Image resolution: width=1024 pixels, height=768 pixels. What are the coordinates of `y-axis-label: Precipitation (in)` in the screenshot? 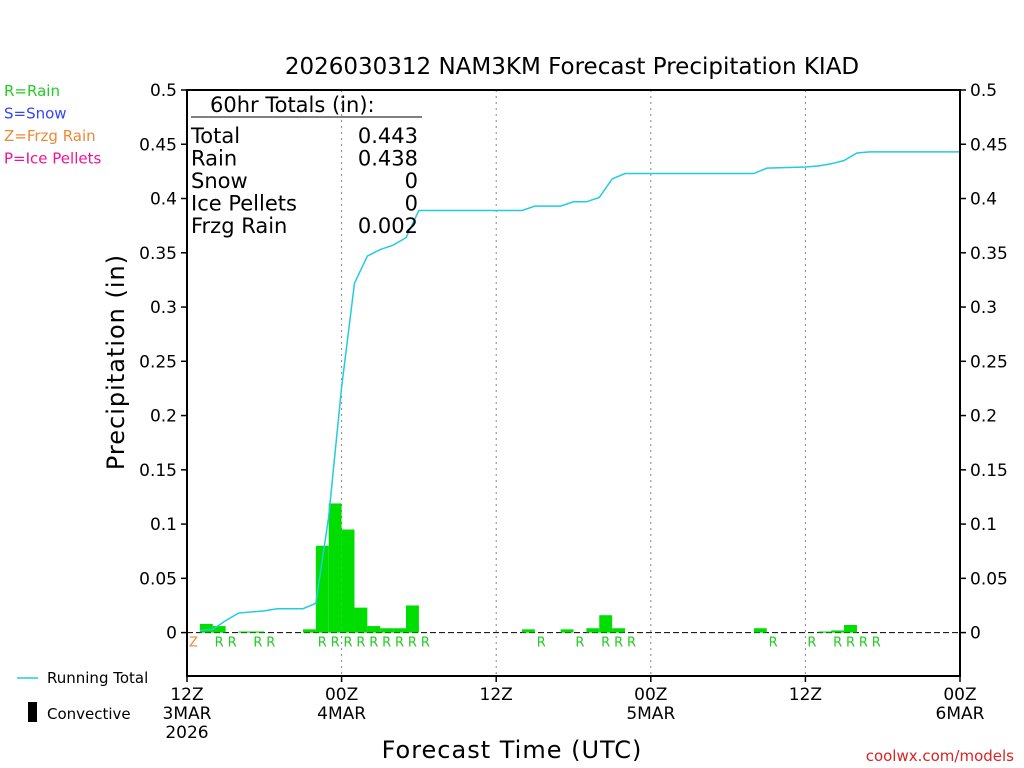 It's located at (116, 362).